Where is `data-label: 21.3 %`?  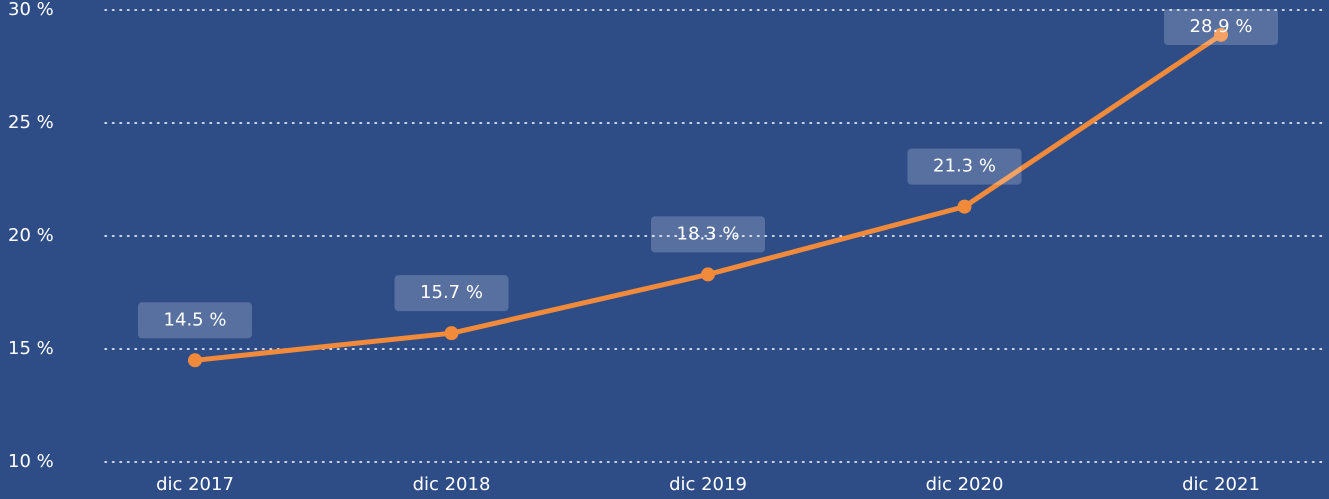
data-label: 21.3 % is located at coordinates (964, 166).